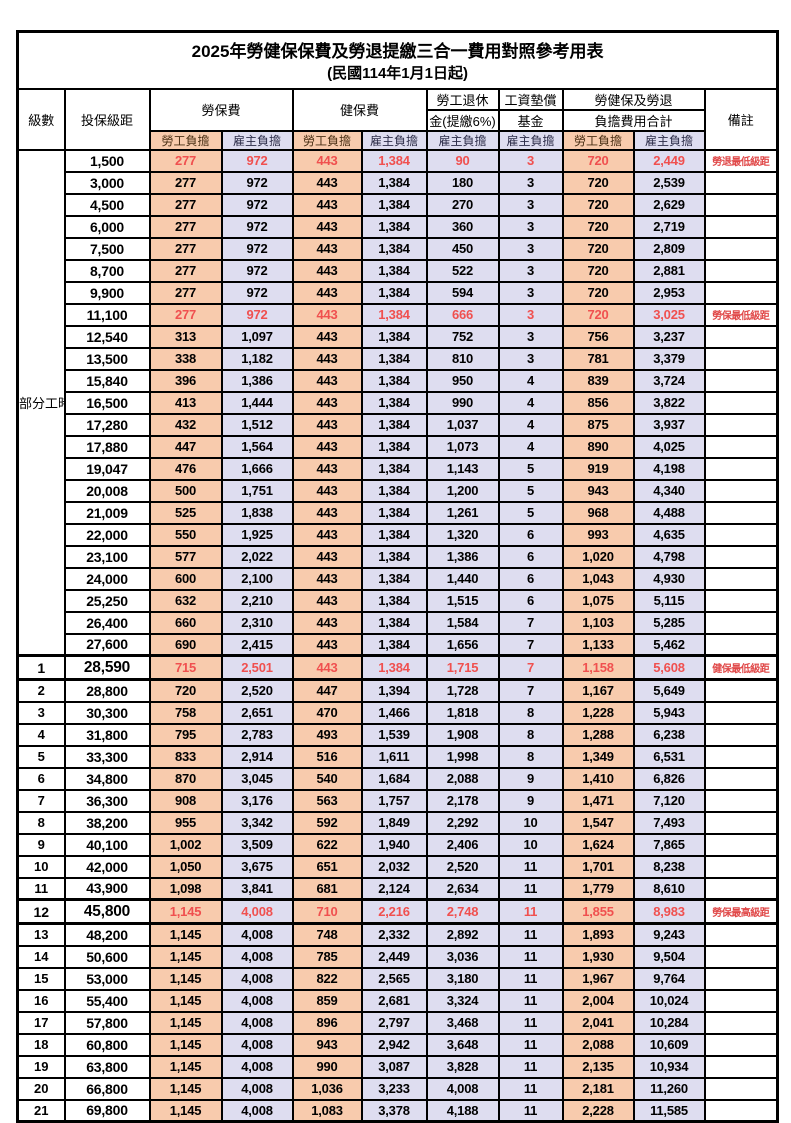  What do you see at coordinates (462, 600) in the screenshot?
I see `value-cell: 1,515` at bounding box center [462, 600].